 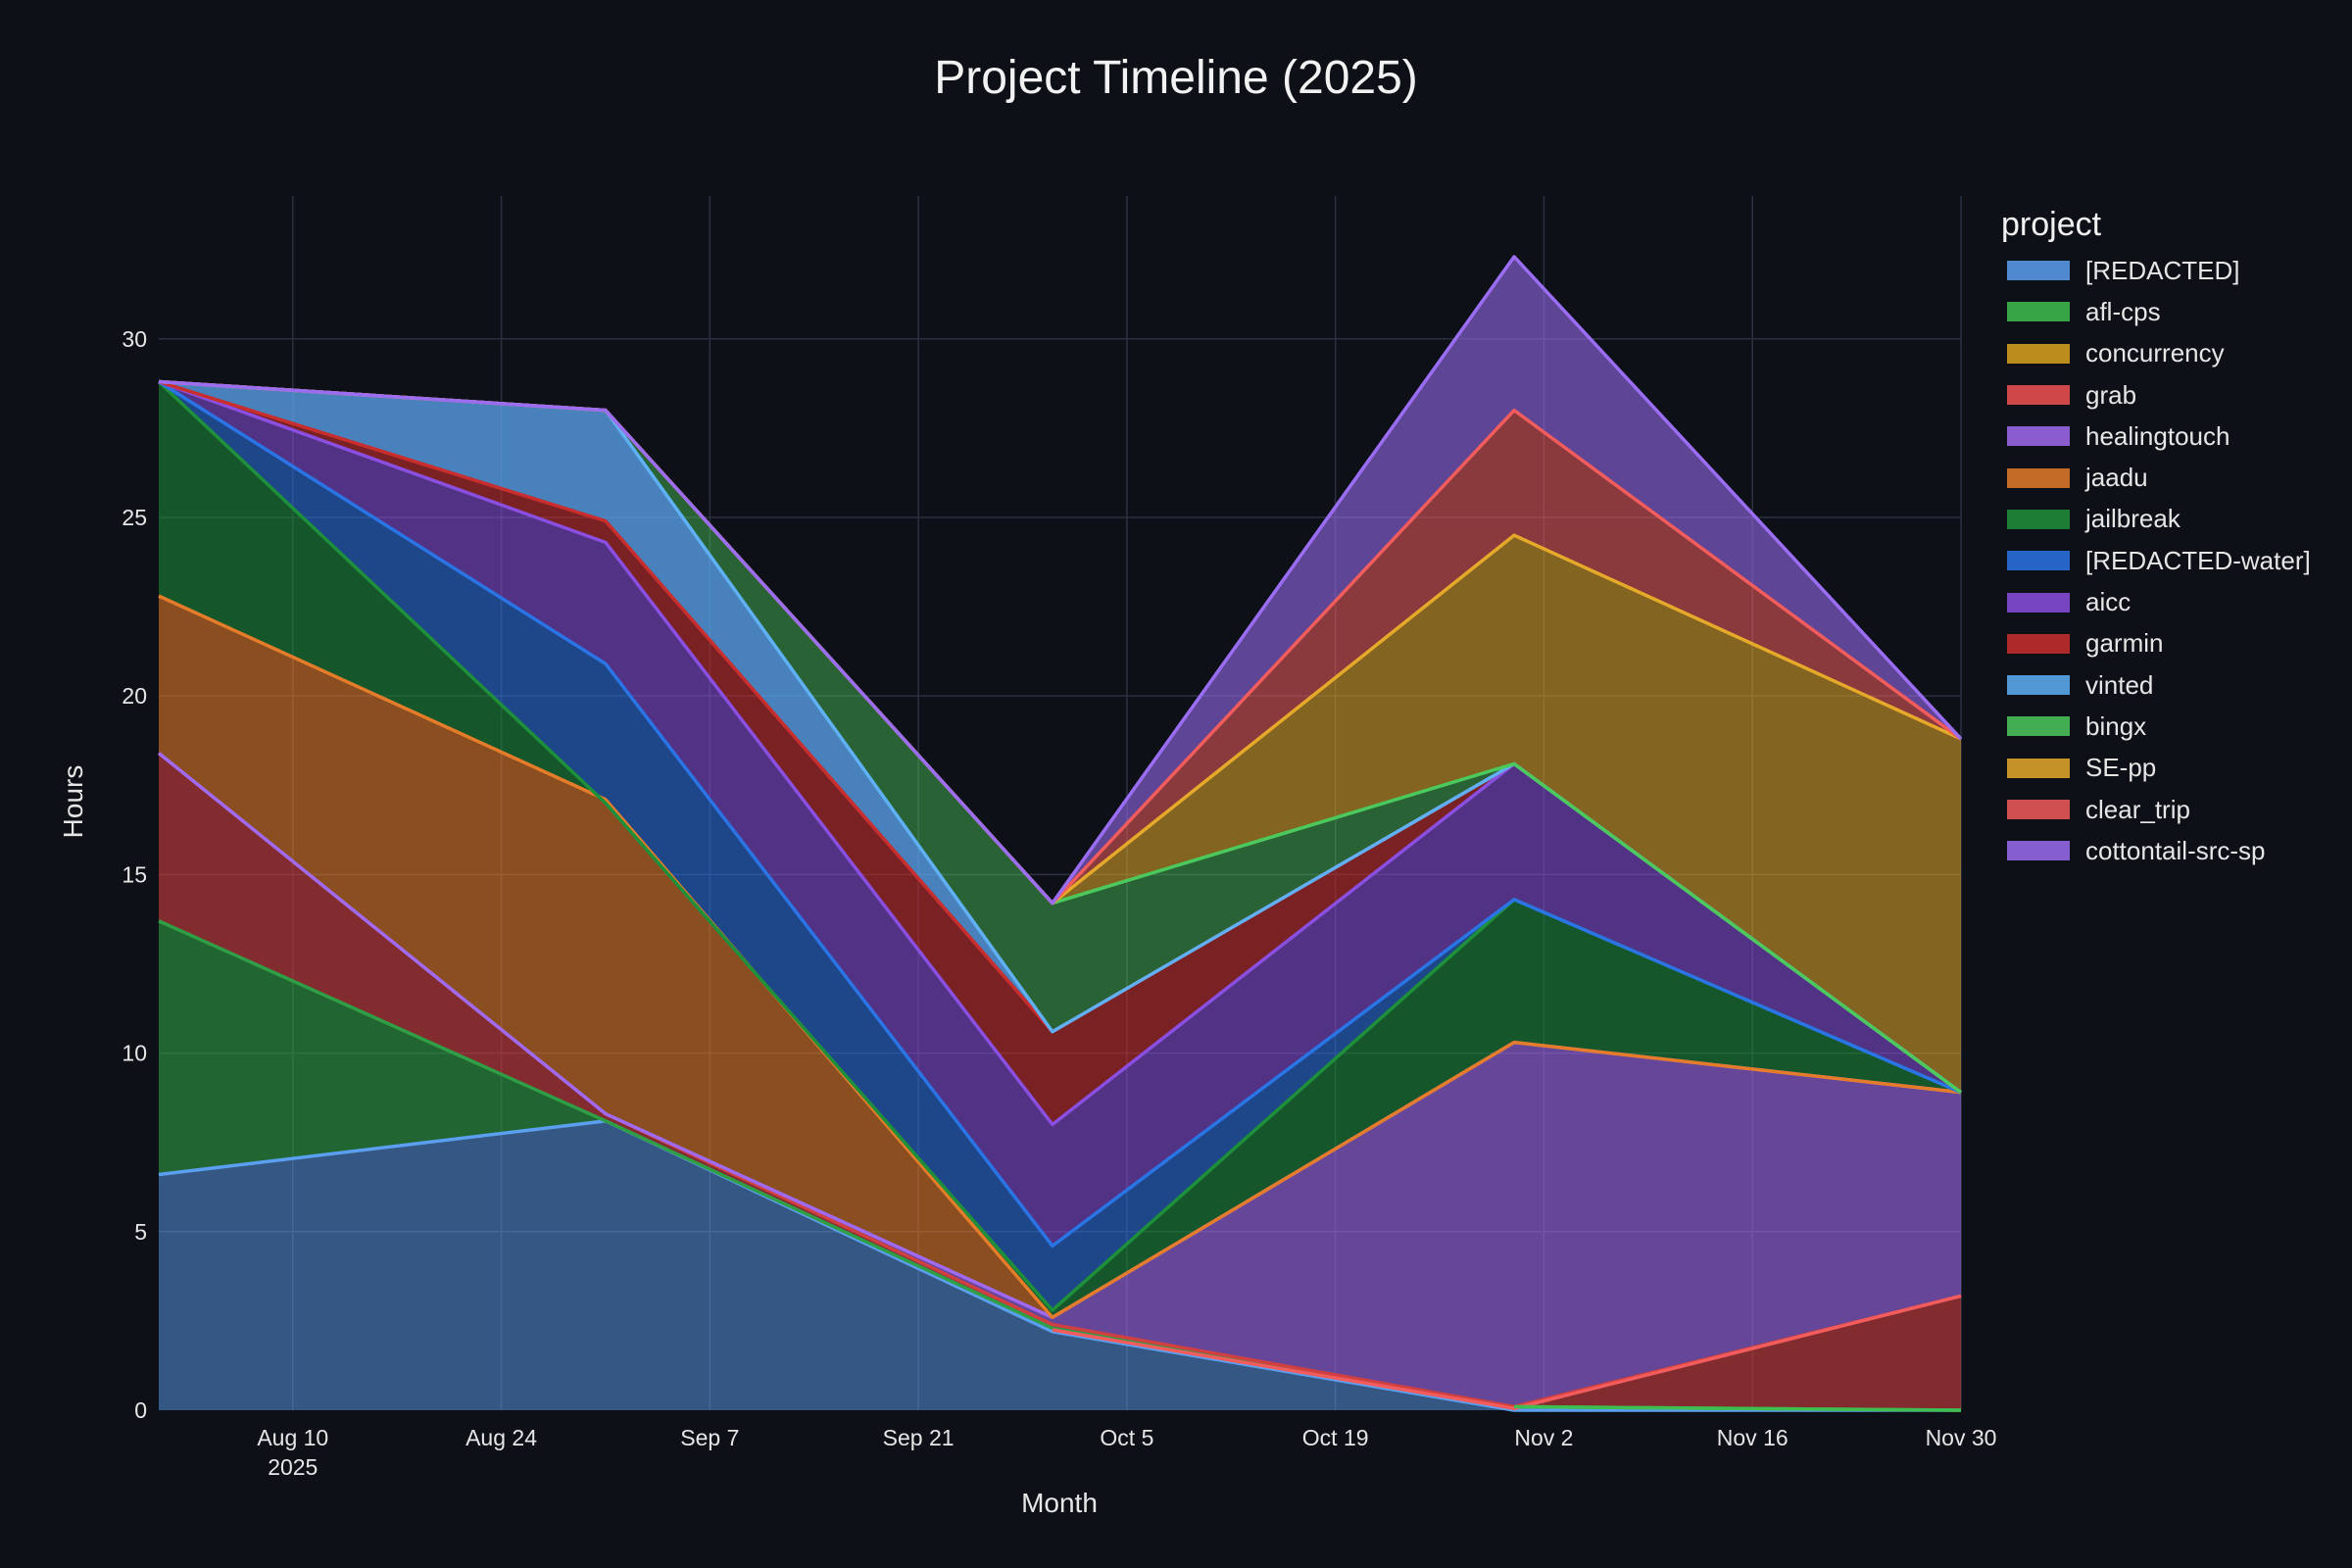 What do you see at coordinates (73, 802) in the screenshot?
I see `y-axis-title: Hours` at bounding box center [73, 802].